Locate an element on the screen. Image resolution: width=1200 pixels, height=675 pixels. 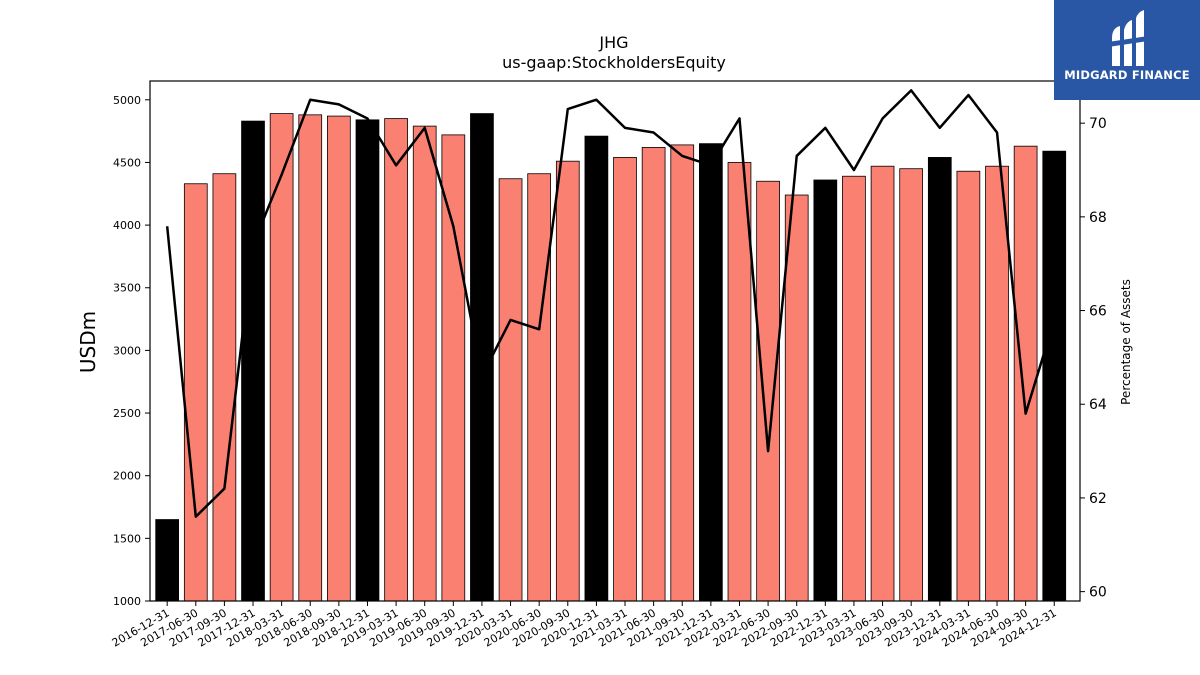
y-tick-label: 4000 is located at coordinates (127, 225).